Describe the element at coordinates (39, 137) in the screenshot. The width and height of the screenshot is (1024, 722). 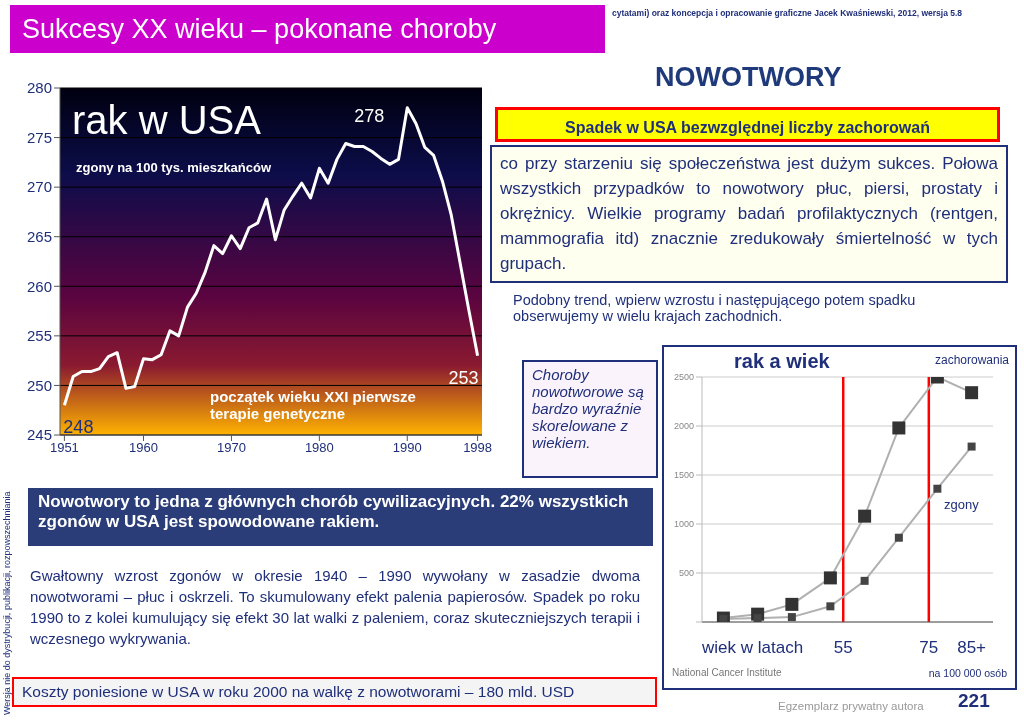
I see `y-tick-label: 275` at that location.